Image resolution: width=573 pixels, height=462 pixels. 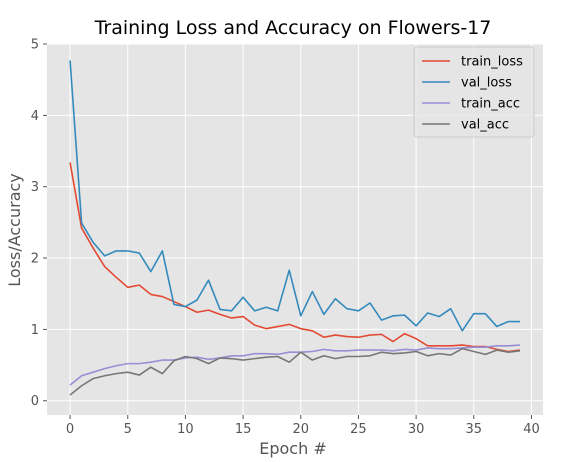 What do you see at coordinates (35, 330) in the screenshot?
I see `y-tick-label: 1` at bounding box center [35, 330].